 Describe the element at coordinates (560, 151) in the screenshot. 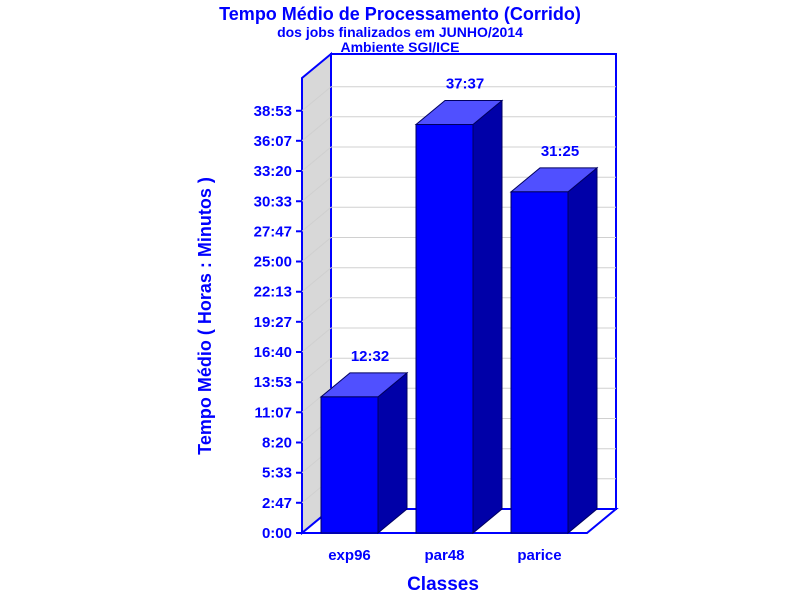

I see `data-label: 31:25` at that location.